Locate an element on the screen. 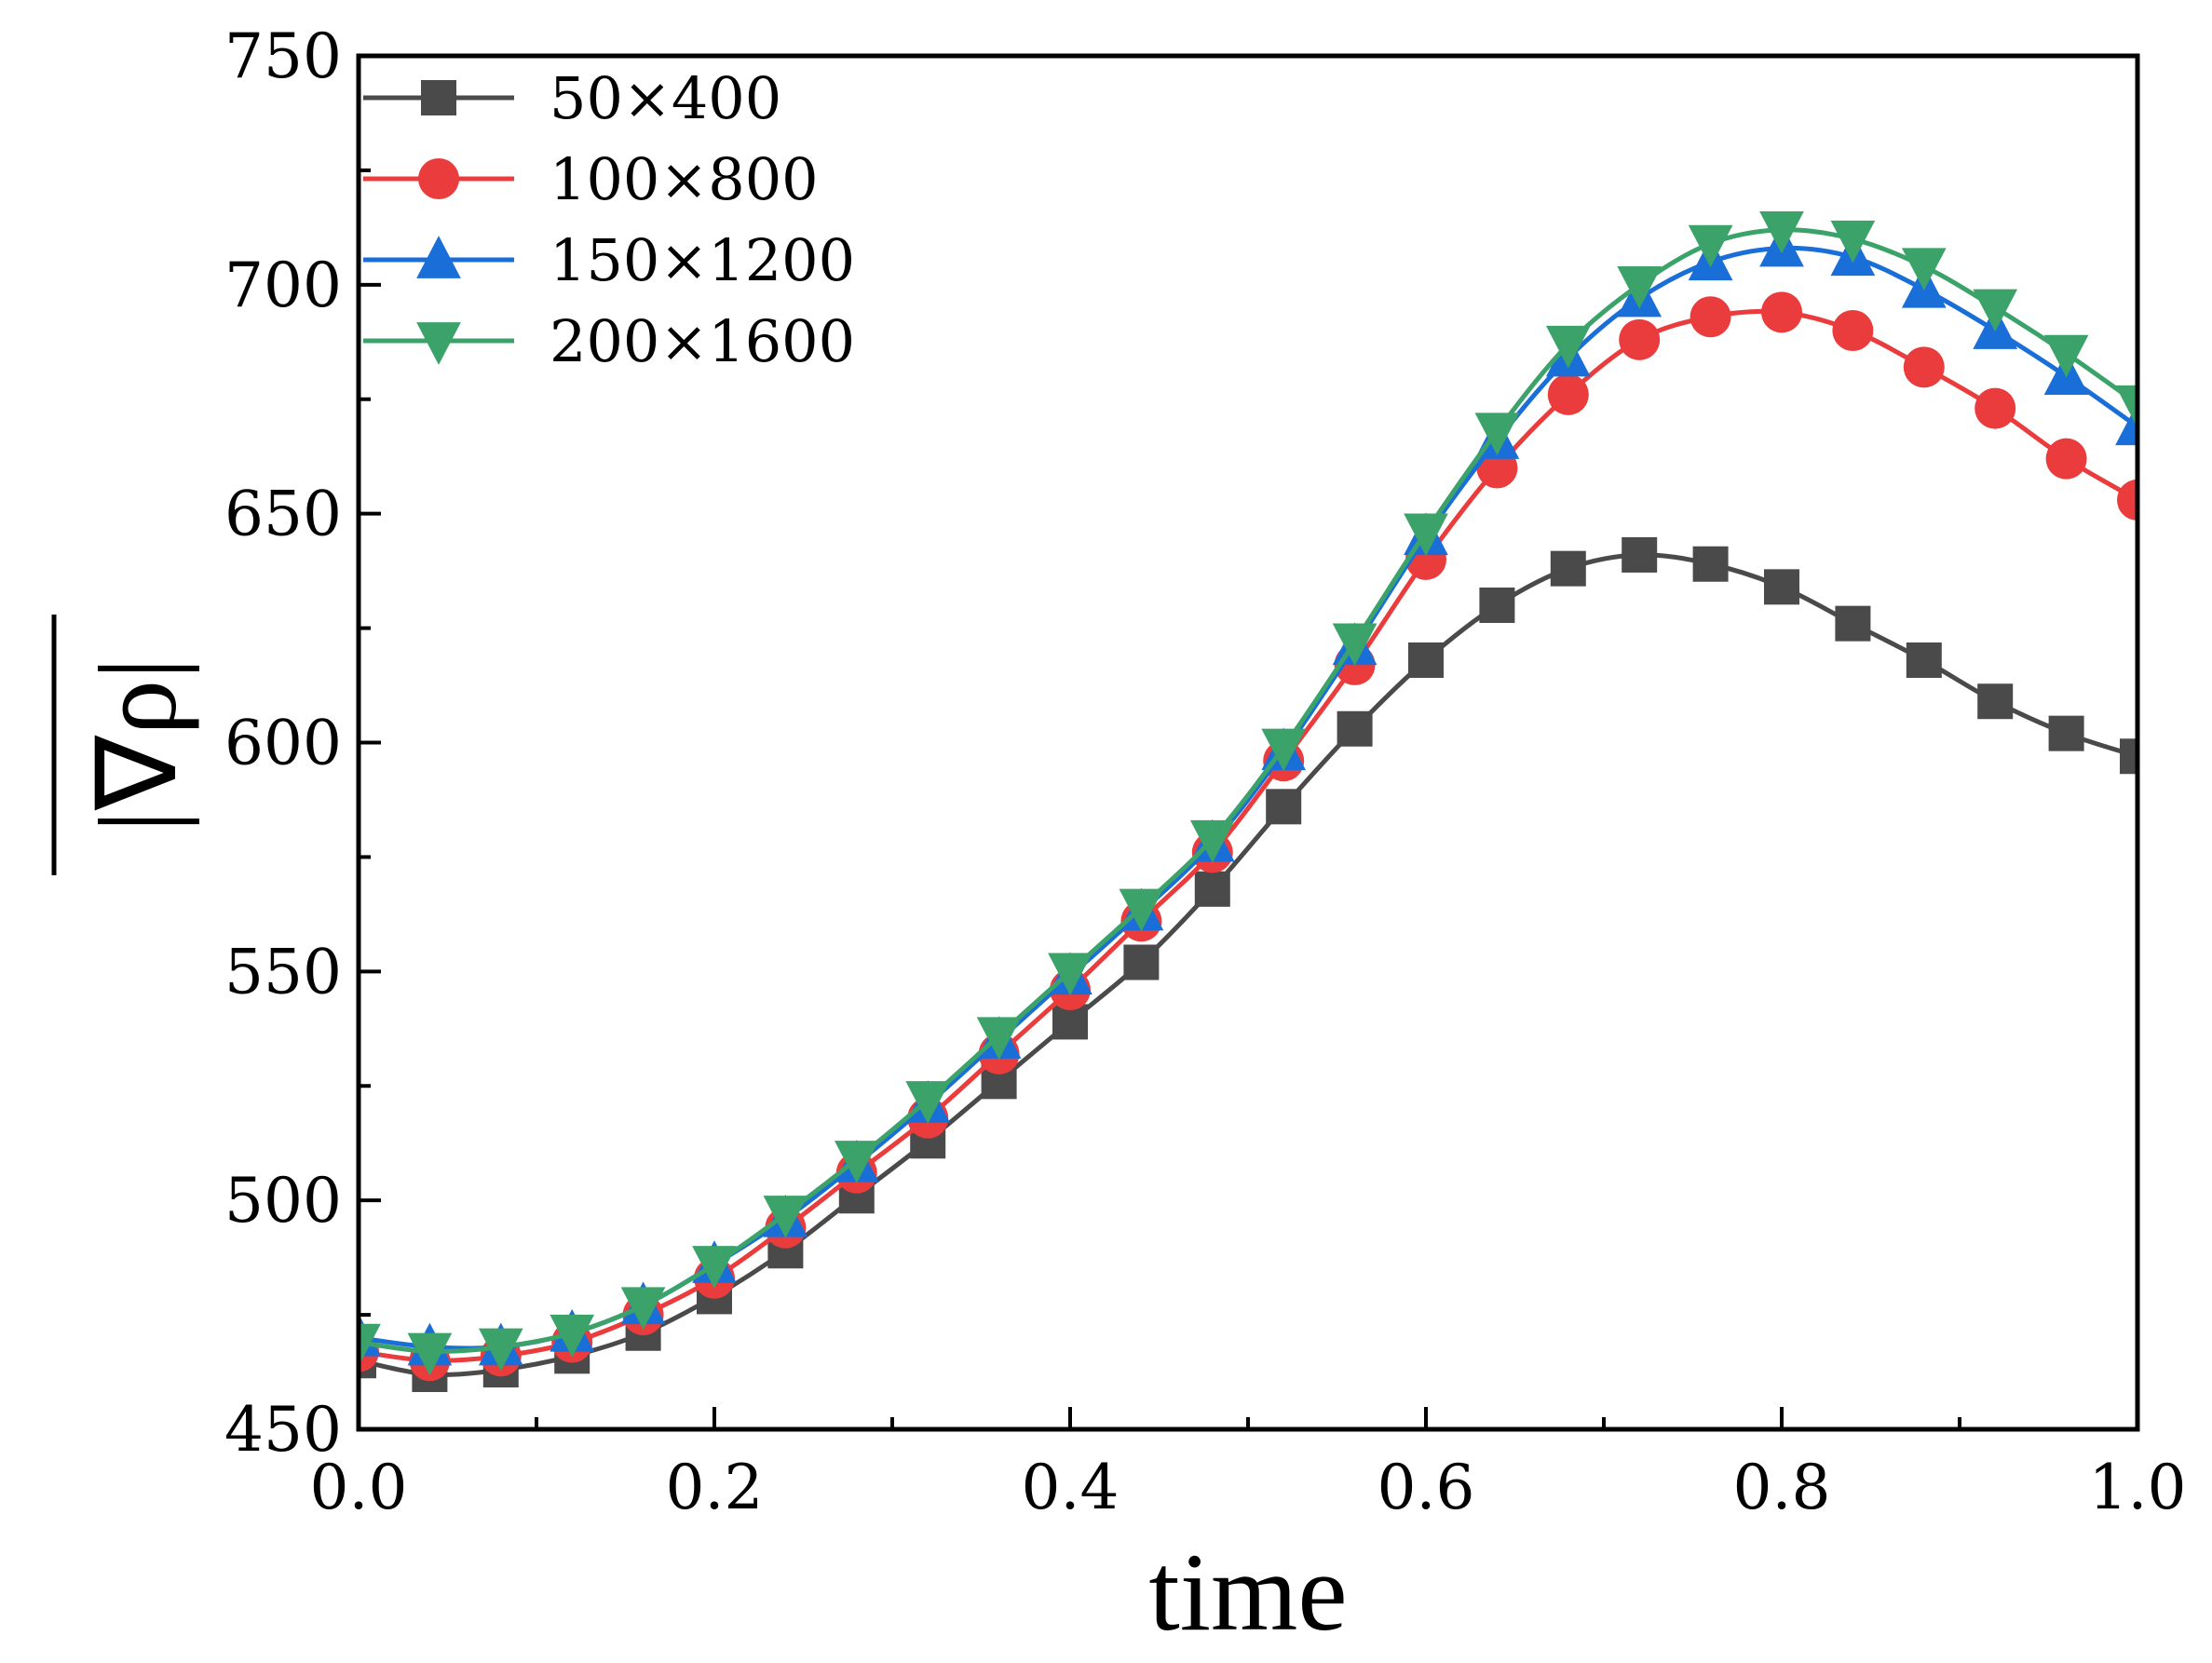 Image resolution: width=2212 pixels, height=1663 pixels. y-tick-label-6: 750 is located at coordinates (283, 56).